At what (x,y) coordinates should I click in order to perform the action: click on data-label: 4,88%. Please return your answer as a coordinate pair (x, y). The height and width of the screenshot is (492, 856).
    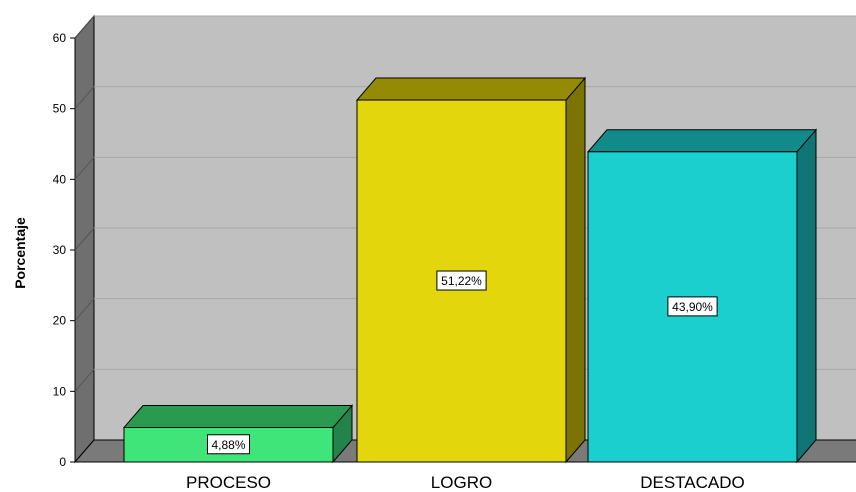
    Looking at the image, I should click on (228, 444).